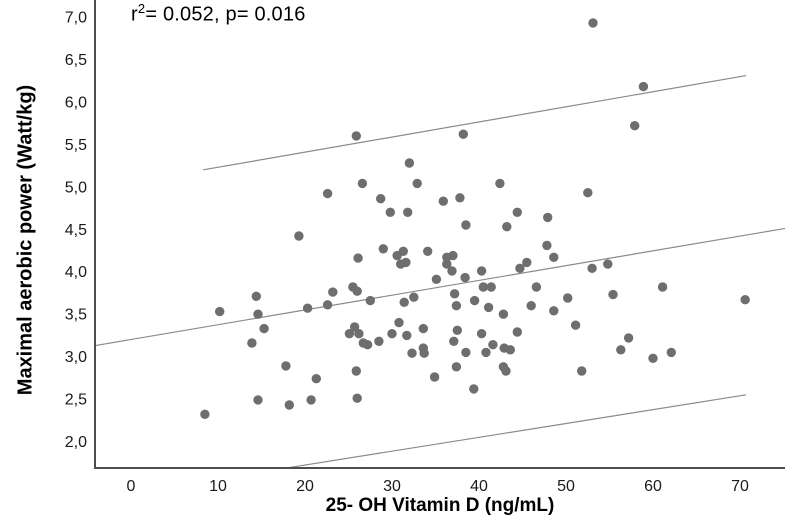  I want to click on x-tick-label: 40, so click(479, 486).